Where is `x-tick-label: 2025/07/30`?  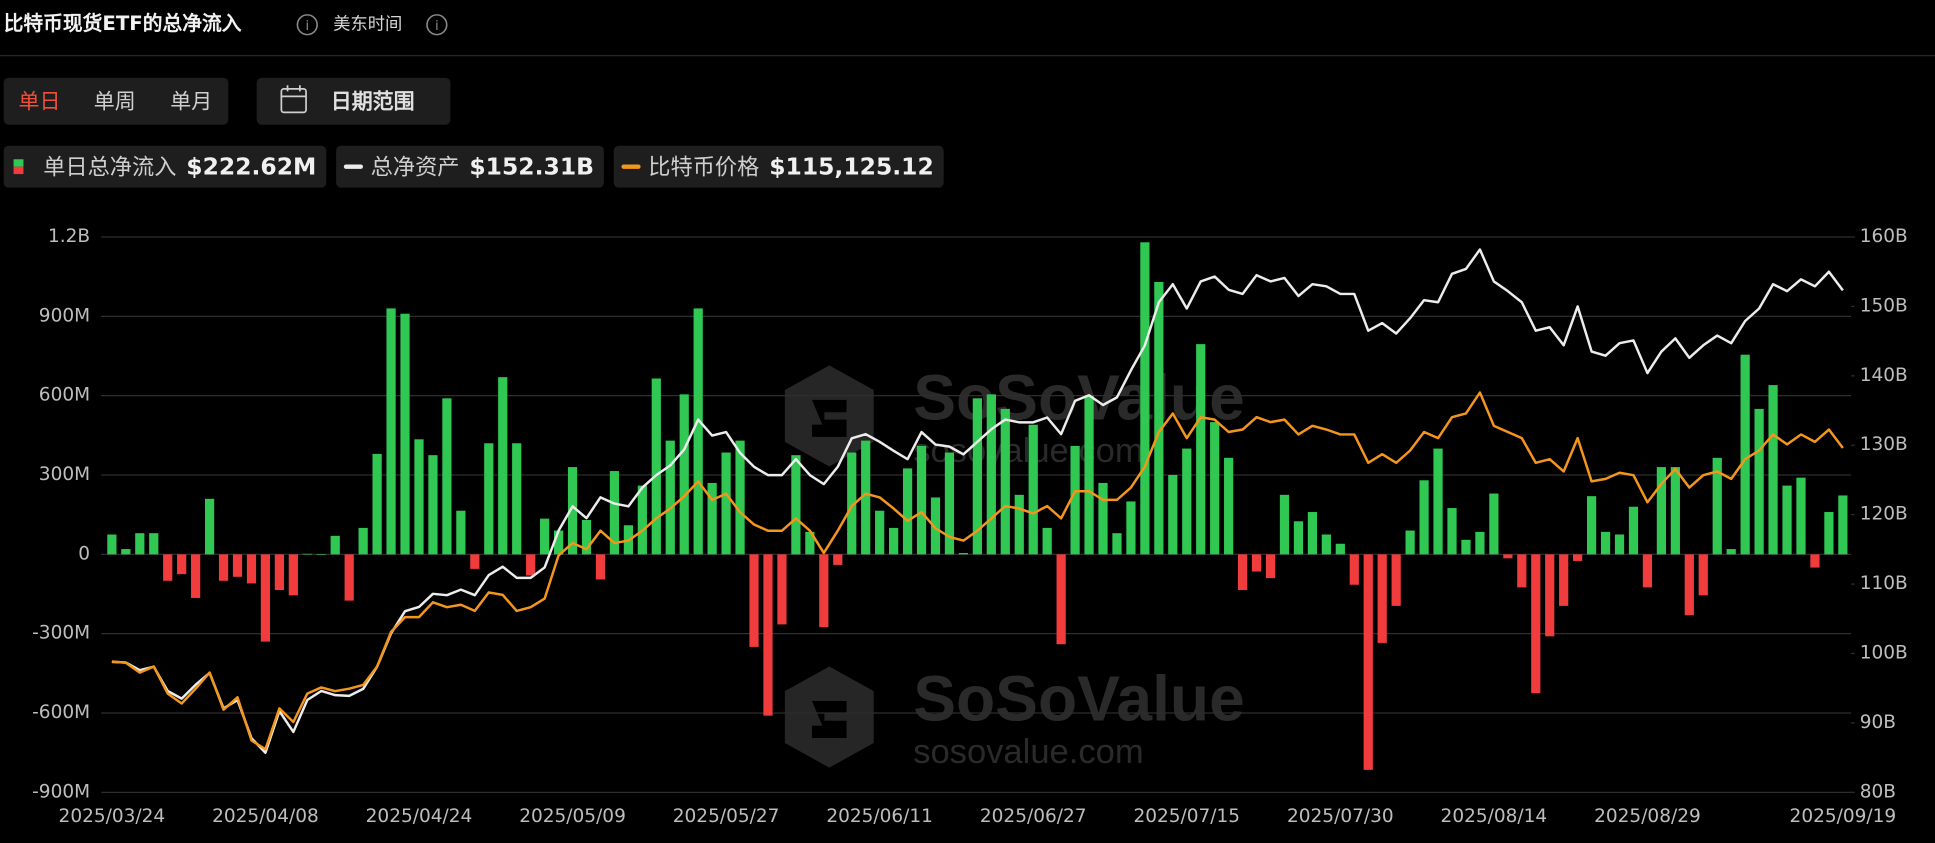
x-tick-label: 2025/07/30 is located at coordinates (1340, 816).